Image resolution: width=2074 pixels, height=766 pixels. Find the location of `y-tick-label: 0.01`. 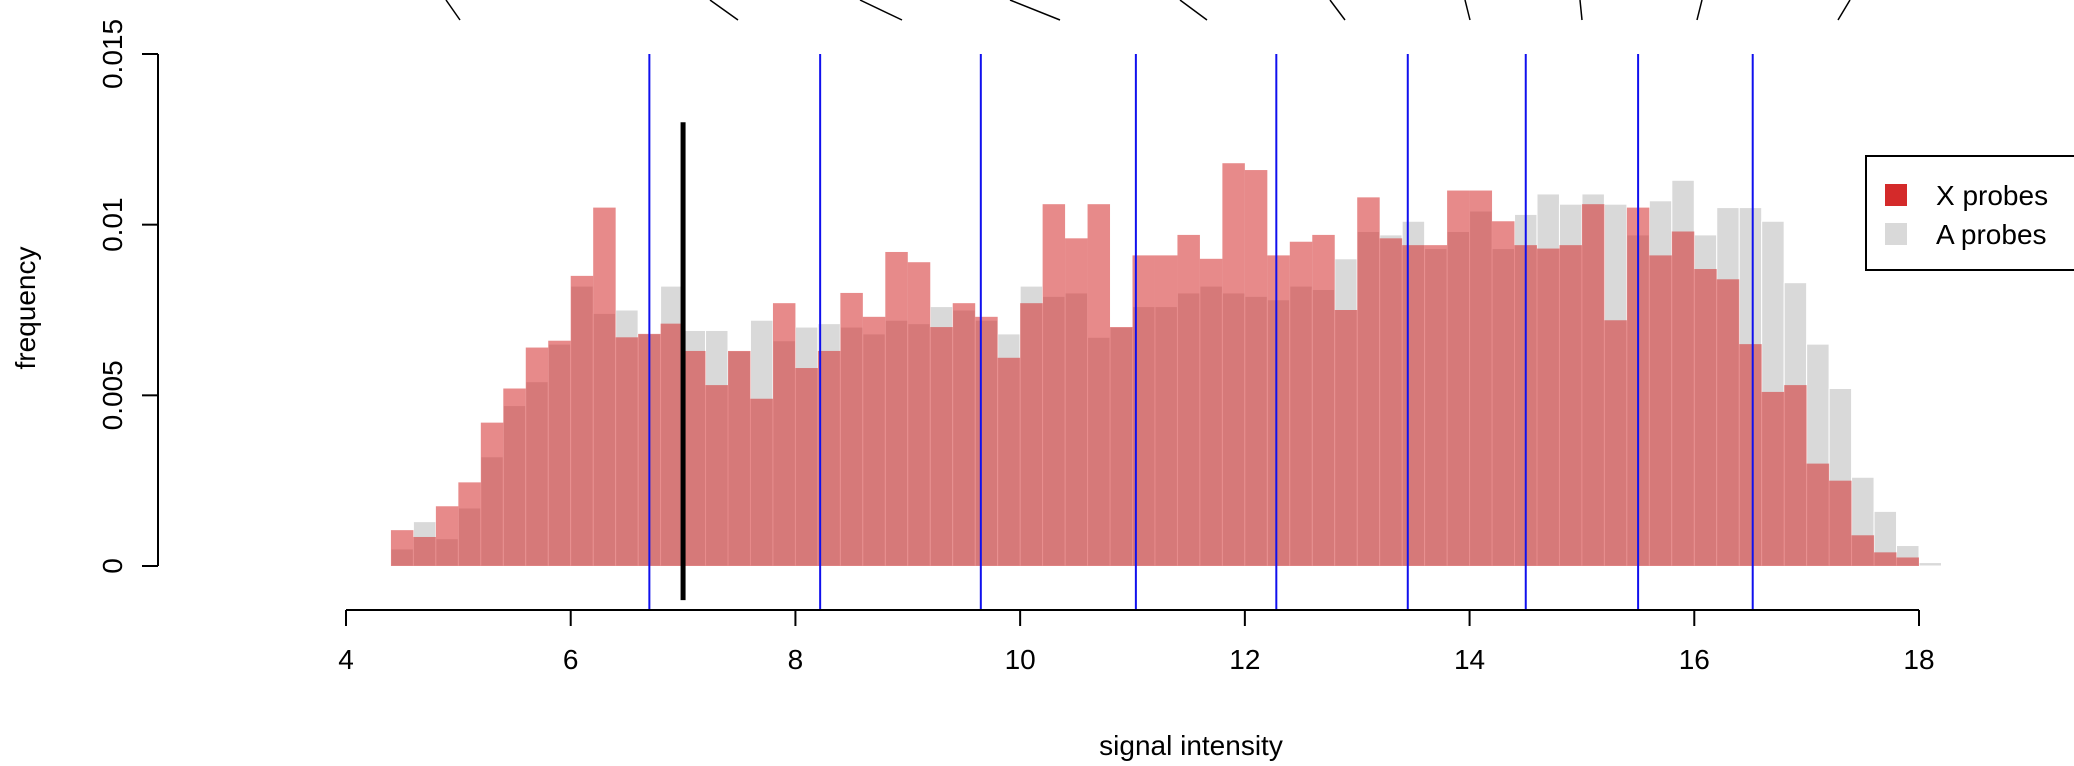

y-tick-label: 0.01 is located at coordinates (112, 224).